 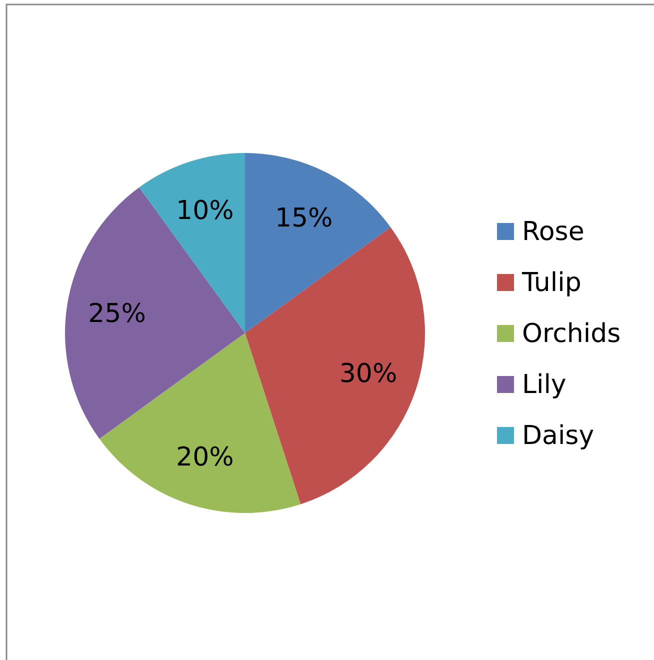 I want to click on legend-label: Rose, so click(x=553, y=232).